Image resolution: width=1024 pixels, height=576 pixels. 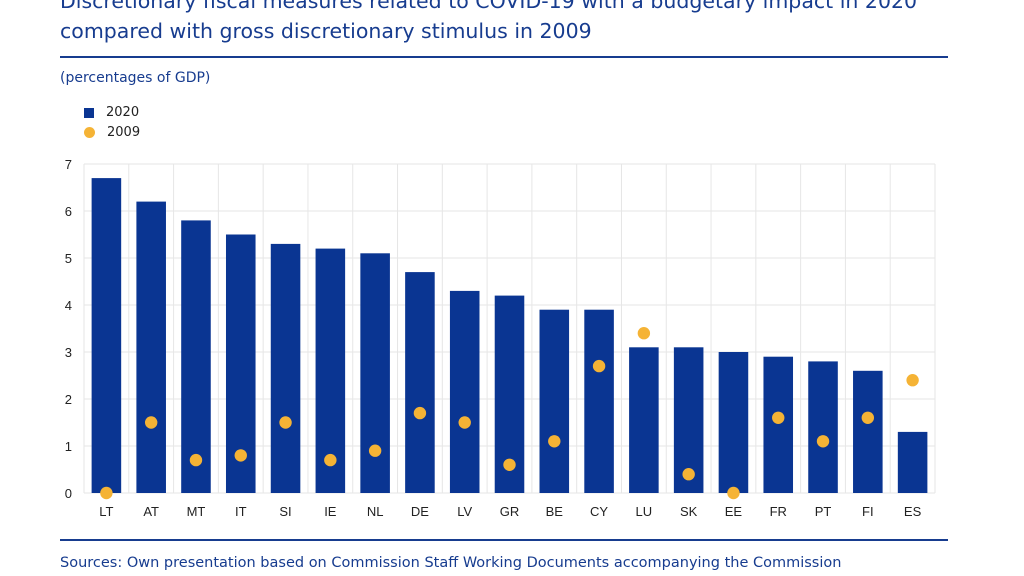 I want to click on bar-2020-ES, so click(x=912, y=462).